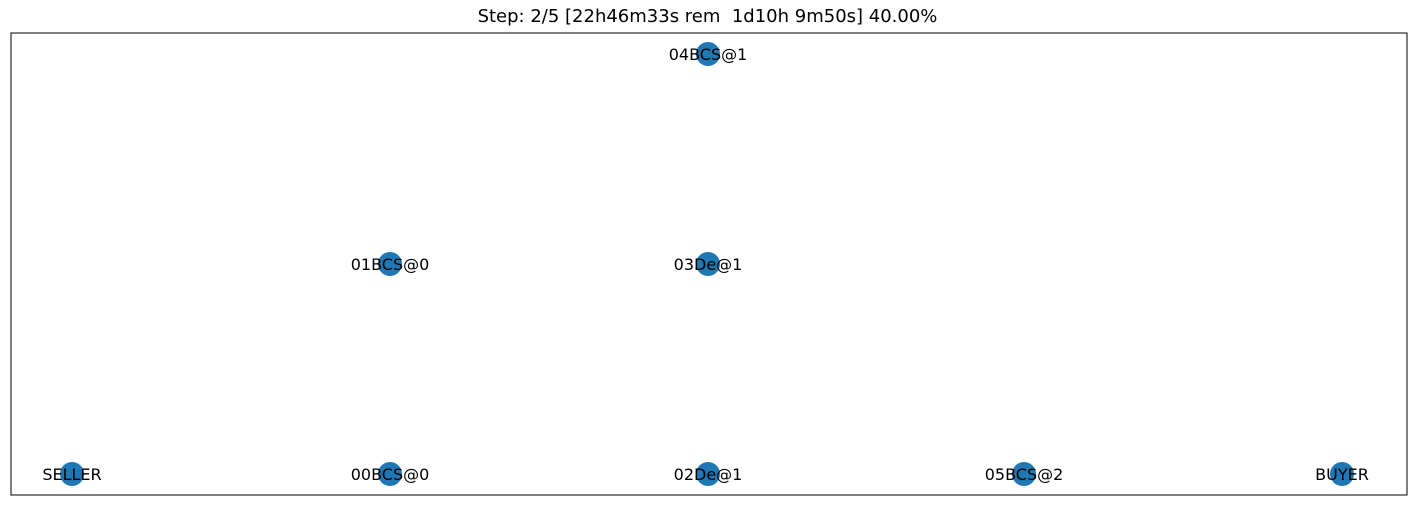 The image size is (1415, 505). I want to click on node-label: 03De@1, so click(708, 264).